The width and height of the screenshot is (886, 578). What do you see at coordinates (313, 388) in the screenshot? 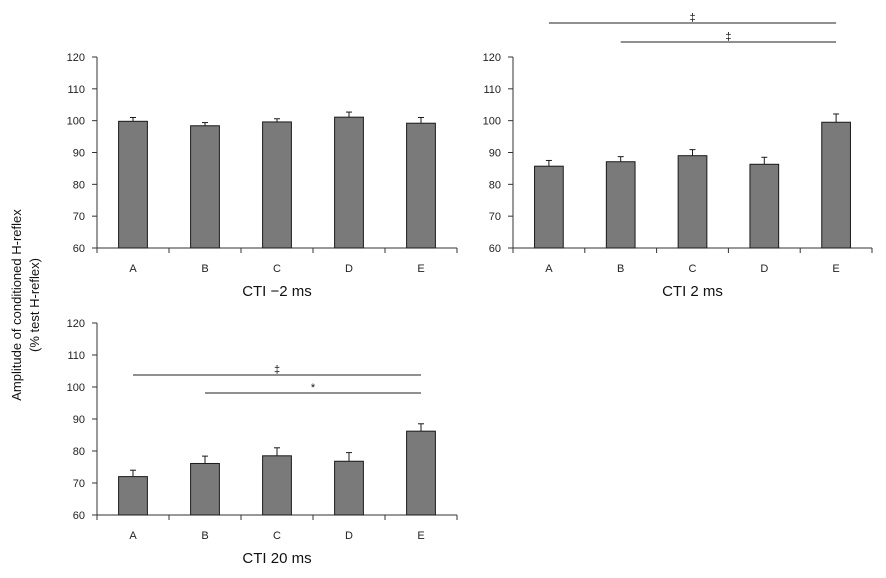
I see `significance-marker: *` at bounding box center [313, 388].